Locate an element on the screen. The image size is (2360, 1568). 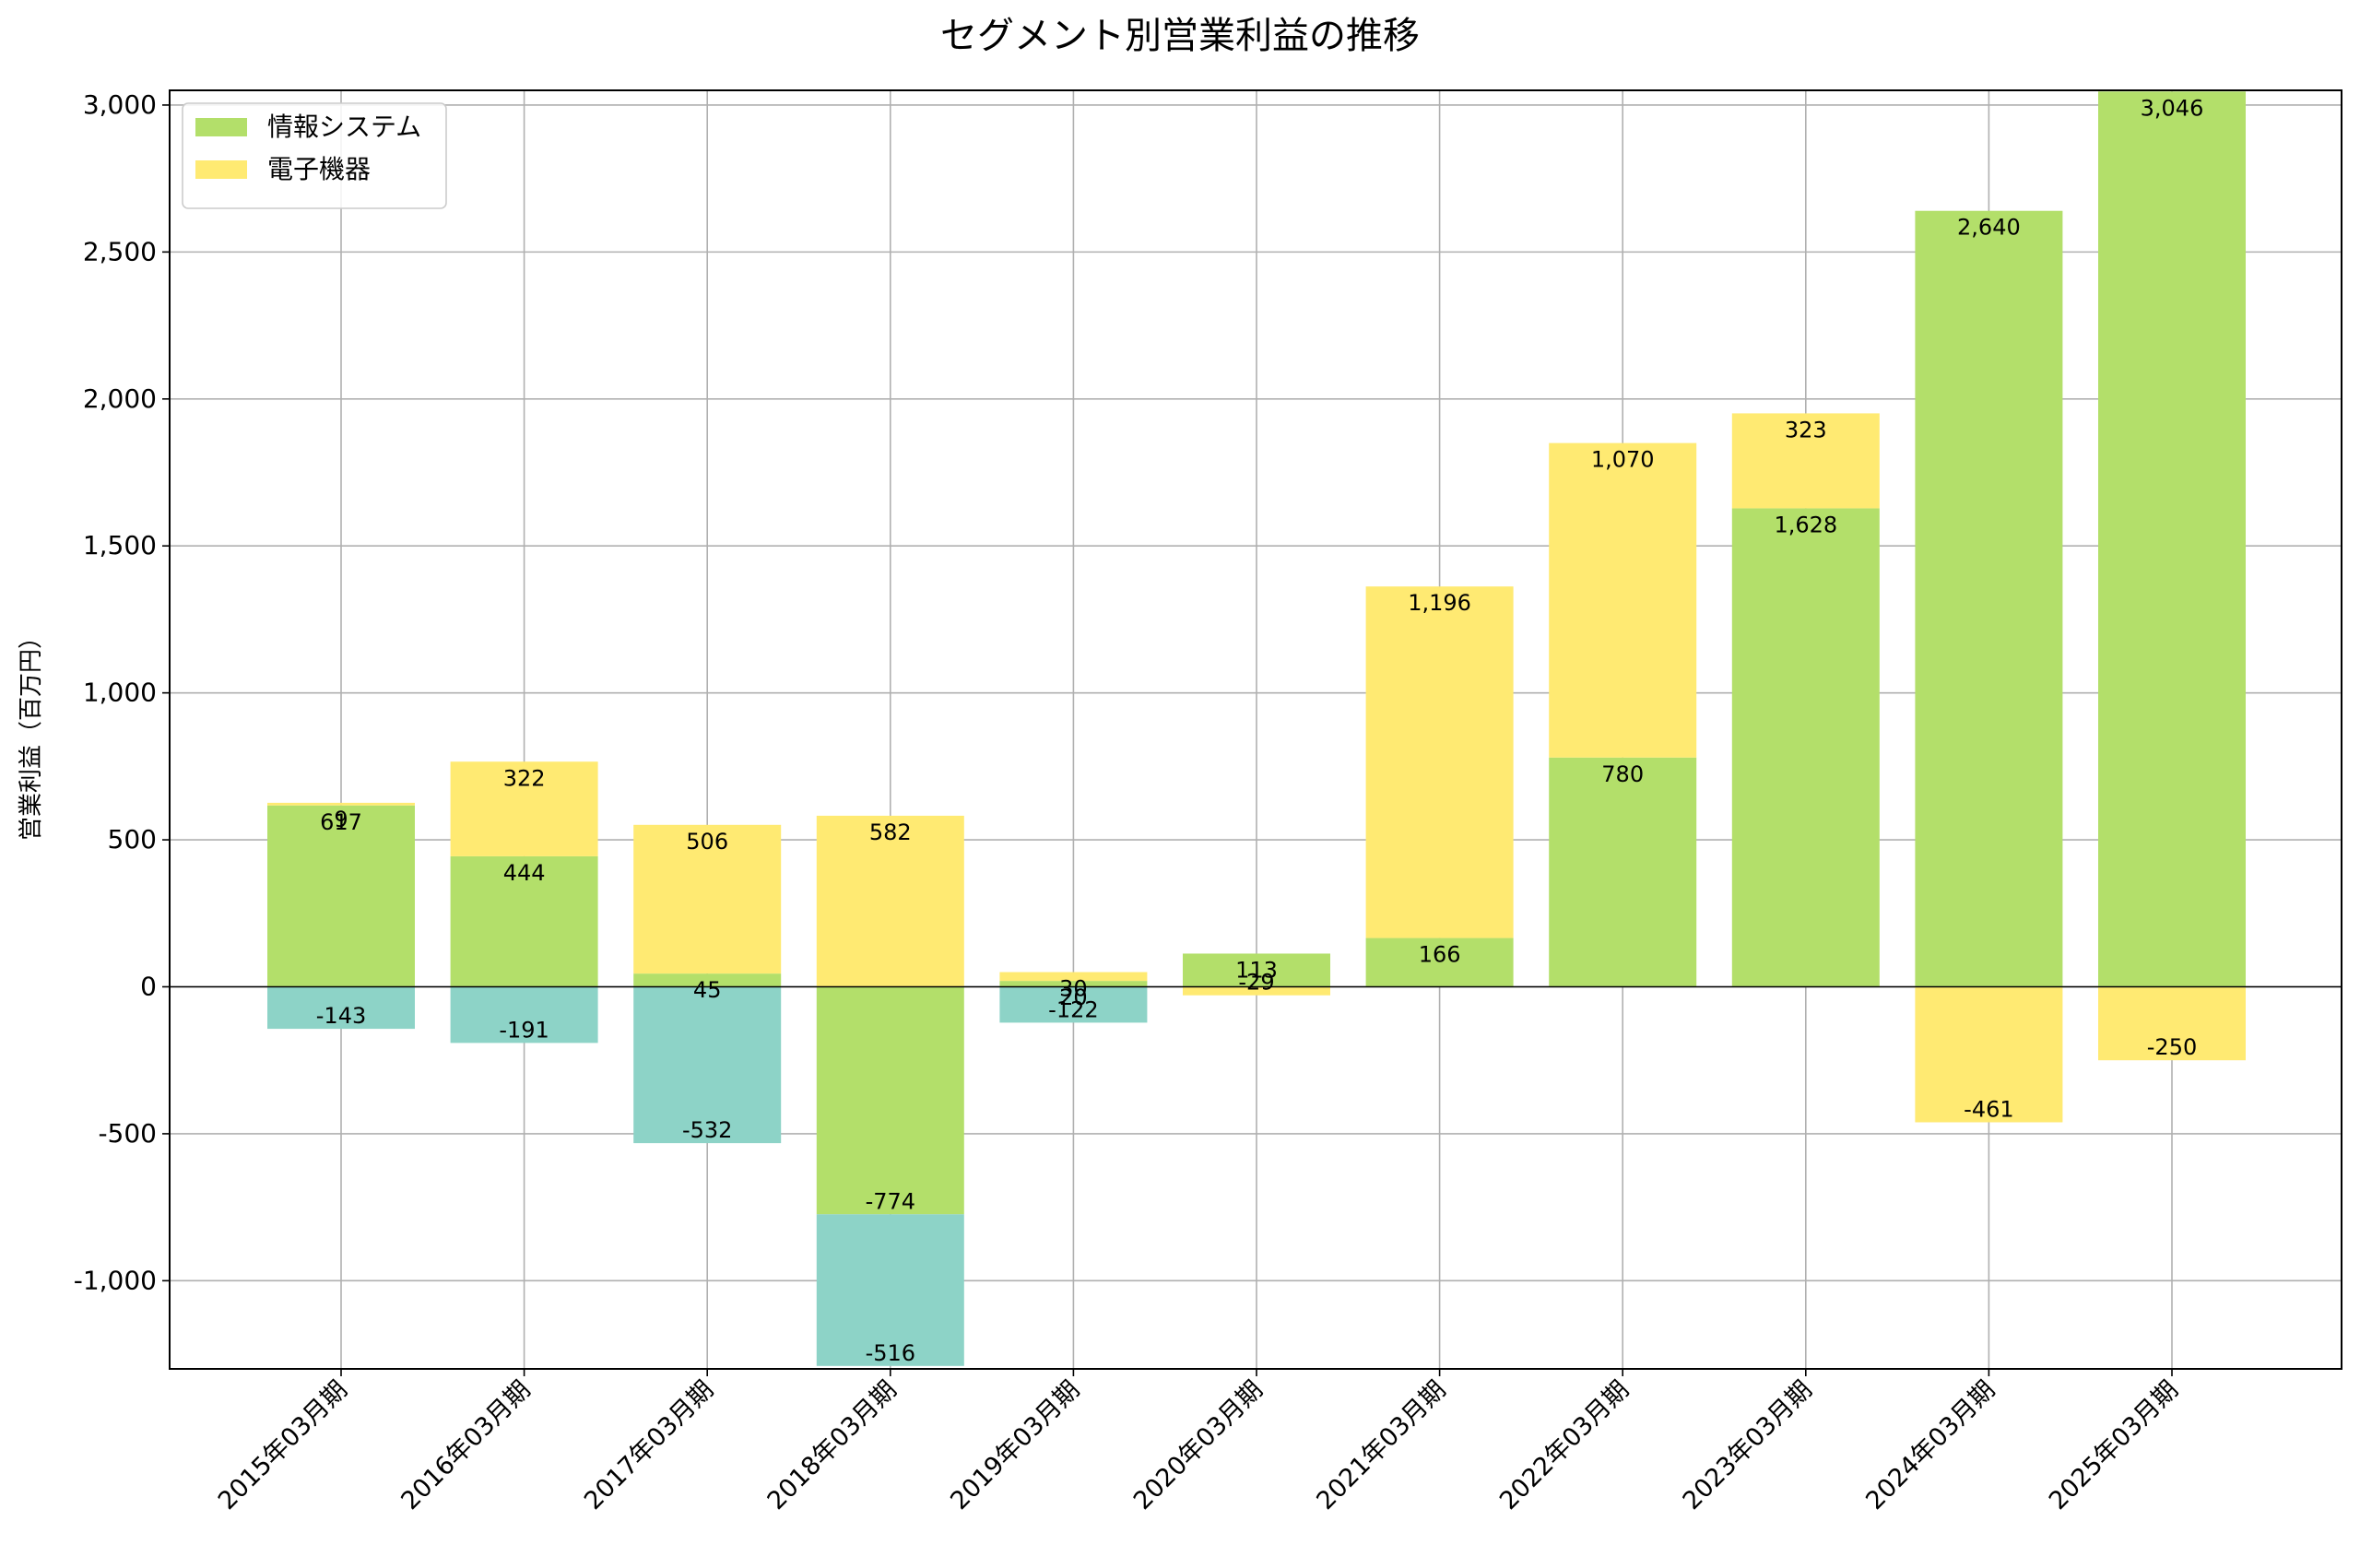
bar-value-label: 617 is located at coordinates (341, 822).